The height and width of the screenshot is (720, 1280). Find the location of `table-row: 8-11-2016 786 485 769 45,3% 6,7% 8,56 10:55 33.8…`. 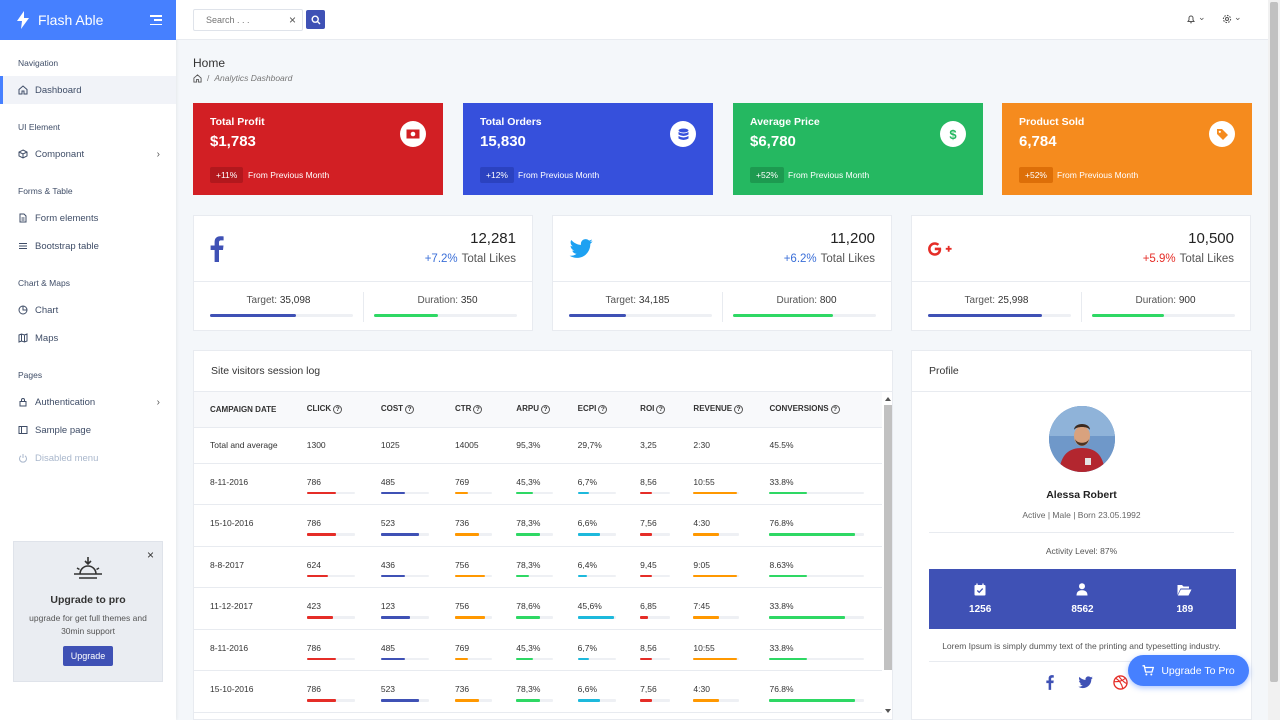

table-row: 8-11-2016 786 485 769 45,3% 6,7% 8,56 10:55 33.8… is located at coordinates (538, 484).